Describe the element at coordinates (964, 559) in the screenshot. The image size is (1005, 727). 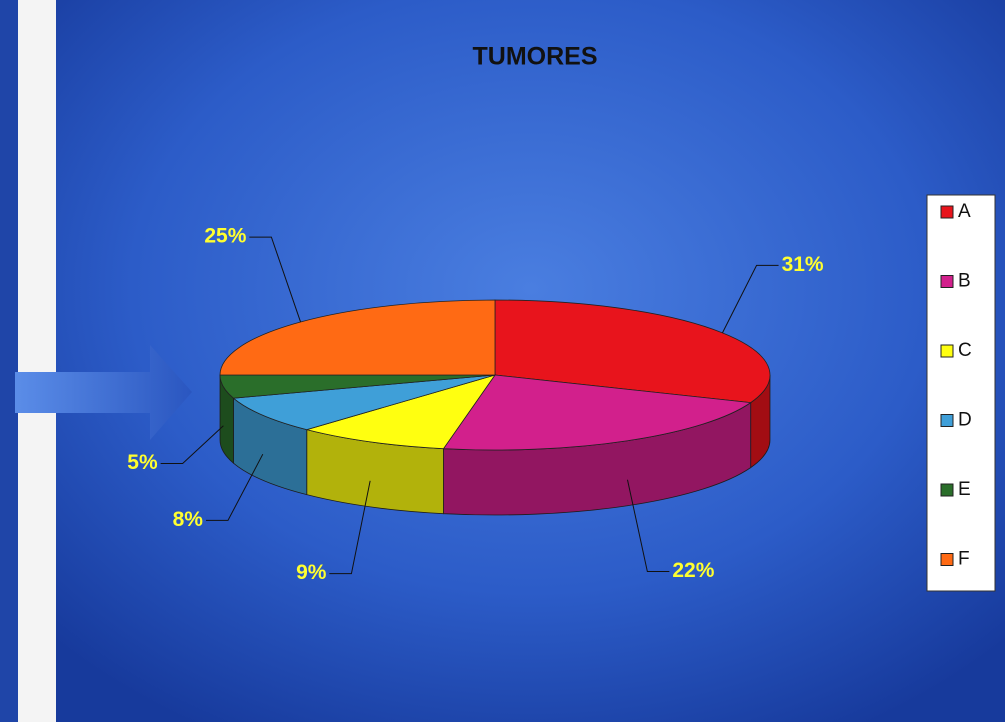
I see `legend-label: F` at that location.